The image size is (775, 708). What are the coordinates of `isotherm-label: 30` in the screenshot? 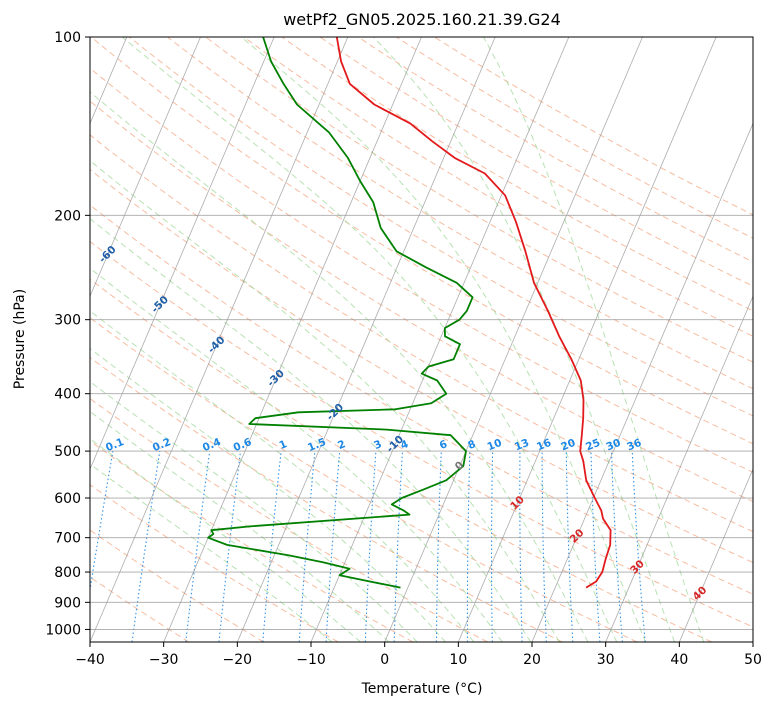 It's located at (637, 567).